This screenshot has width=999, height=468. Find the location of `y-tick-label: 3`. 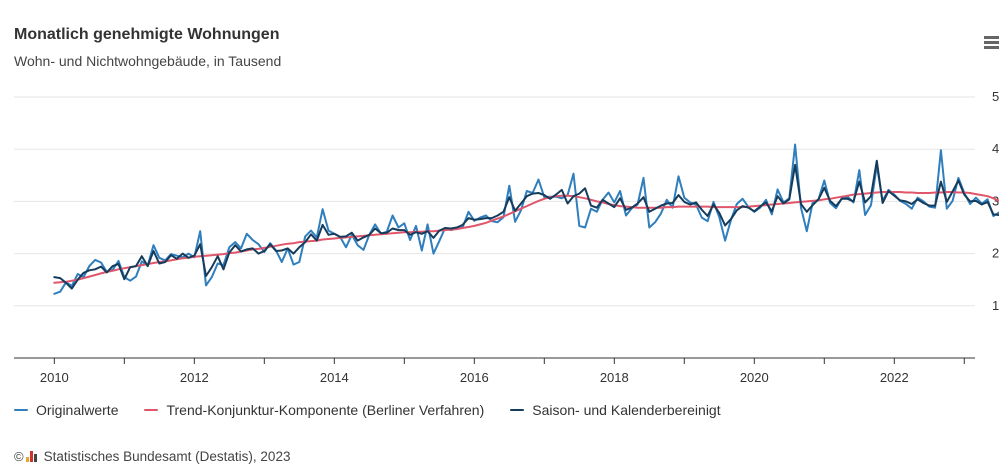

y-tick-label: 3 is located at coordinates (995, 200).